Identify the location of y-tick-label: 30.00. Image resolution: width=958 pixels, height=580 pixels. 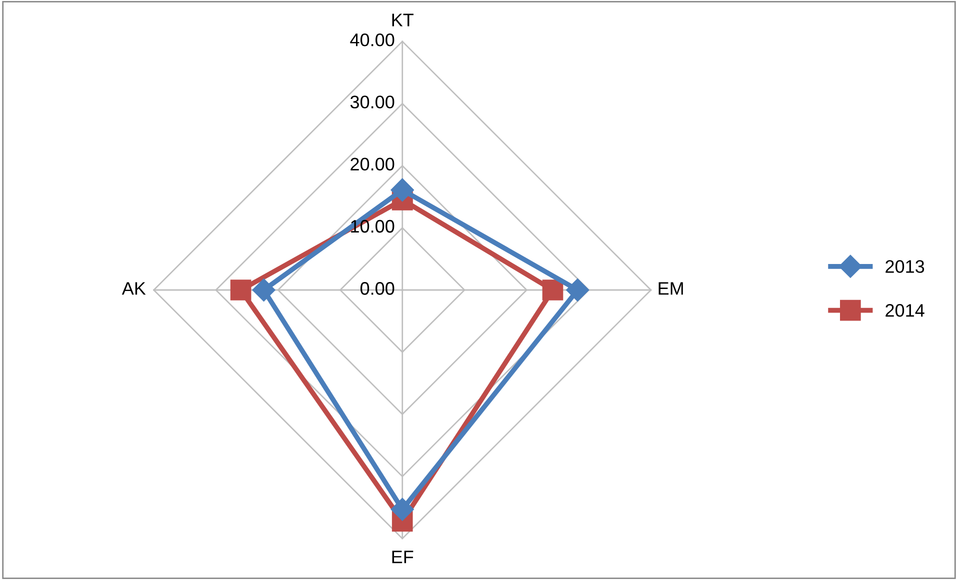
(372, 102).